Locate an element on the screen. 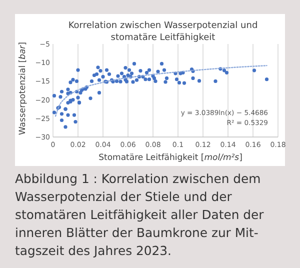  line-series is located at coordinates (161, 90).